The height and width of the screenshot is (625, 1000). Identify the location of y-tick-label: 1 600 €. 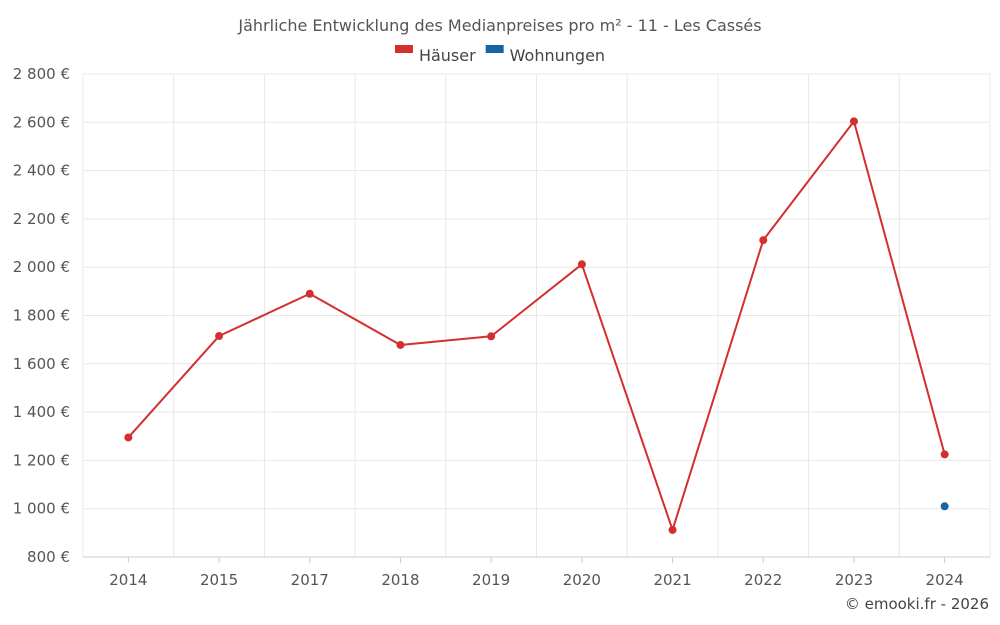
(41, 364).